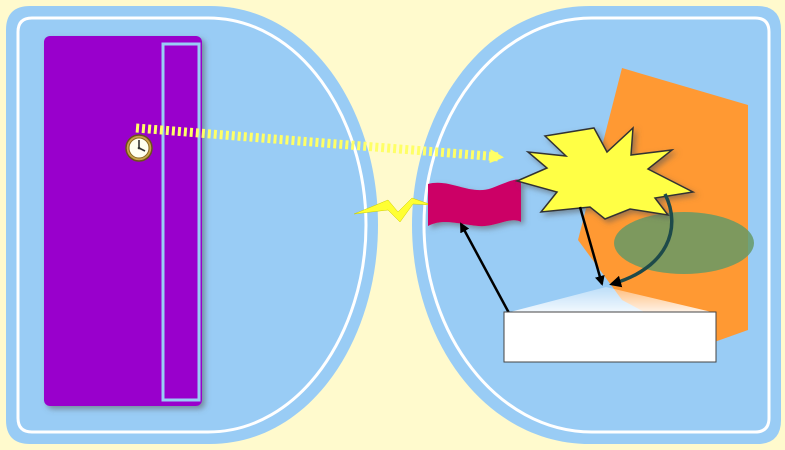  I want to click on dotted-beam, so click(319, 143).